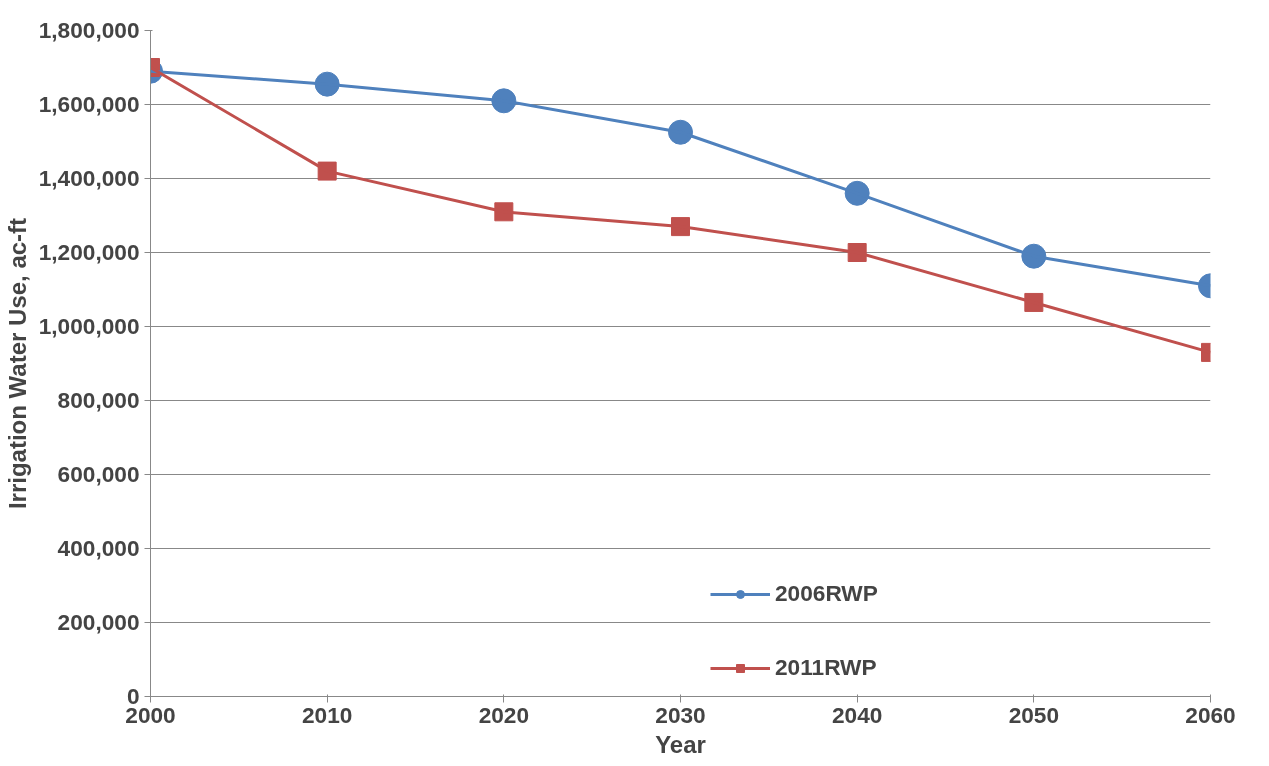  I want to click on x-tick-label: 2060, so click(1210, 714).